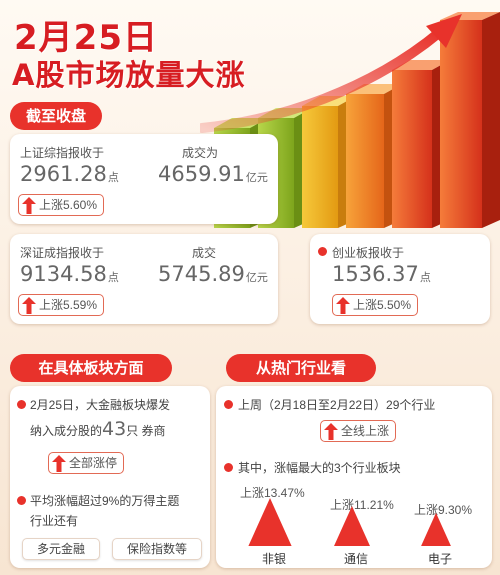  Describe the element at coordinates (204, 253) in the screenshot. I see `sz-turnover-label: 成交` at that location.